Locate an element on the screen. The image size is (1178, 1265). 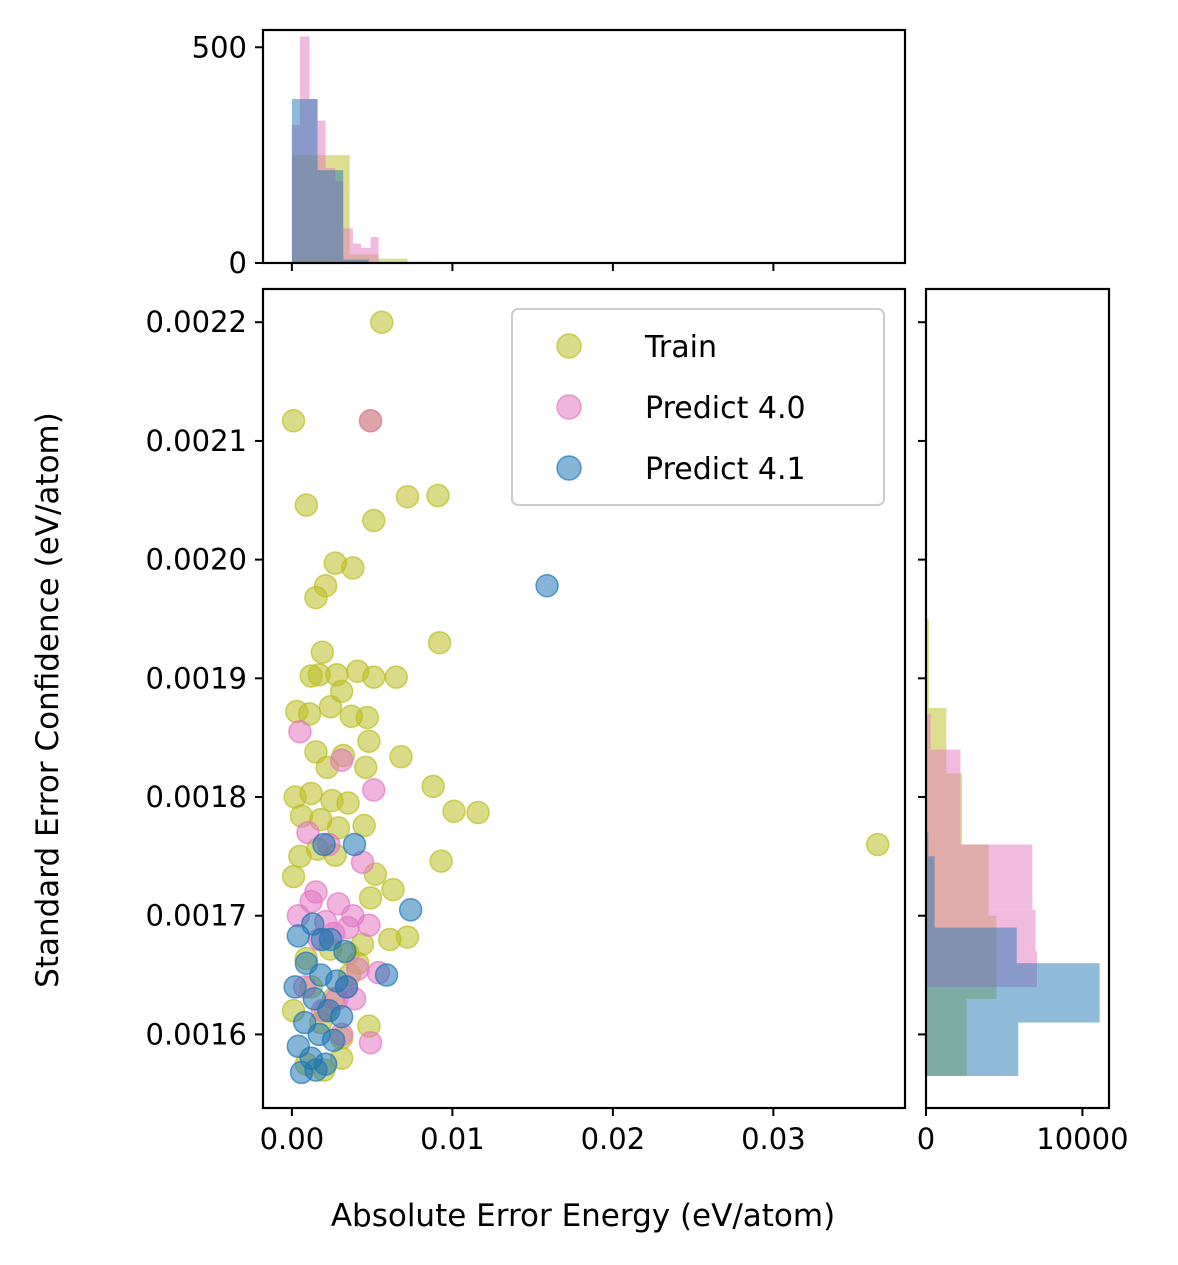
y-tick-label-6: 0.0022 is located at coordinates (196, 322).